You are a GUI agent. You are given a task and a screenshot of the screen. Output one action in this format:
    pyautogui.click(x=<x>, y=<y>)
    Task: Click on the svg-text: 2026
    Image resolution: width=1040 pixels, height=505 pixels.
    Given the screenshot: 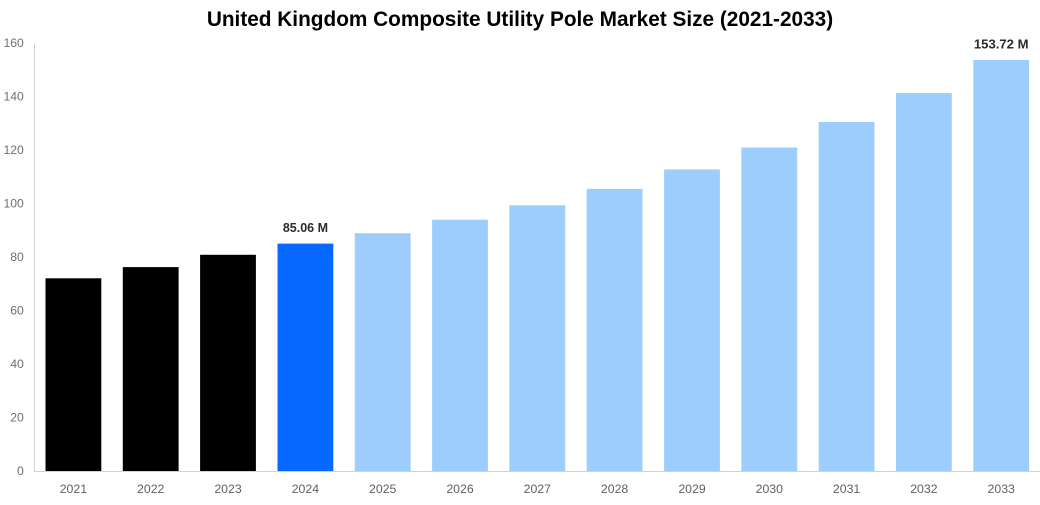 What is the action you would take?
    pyautogui.click(x=460, y=489)
    